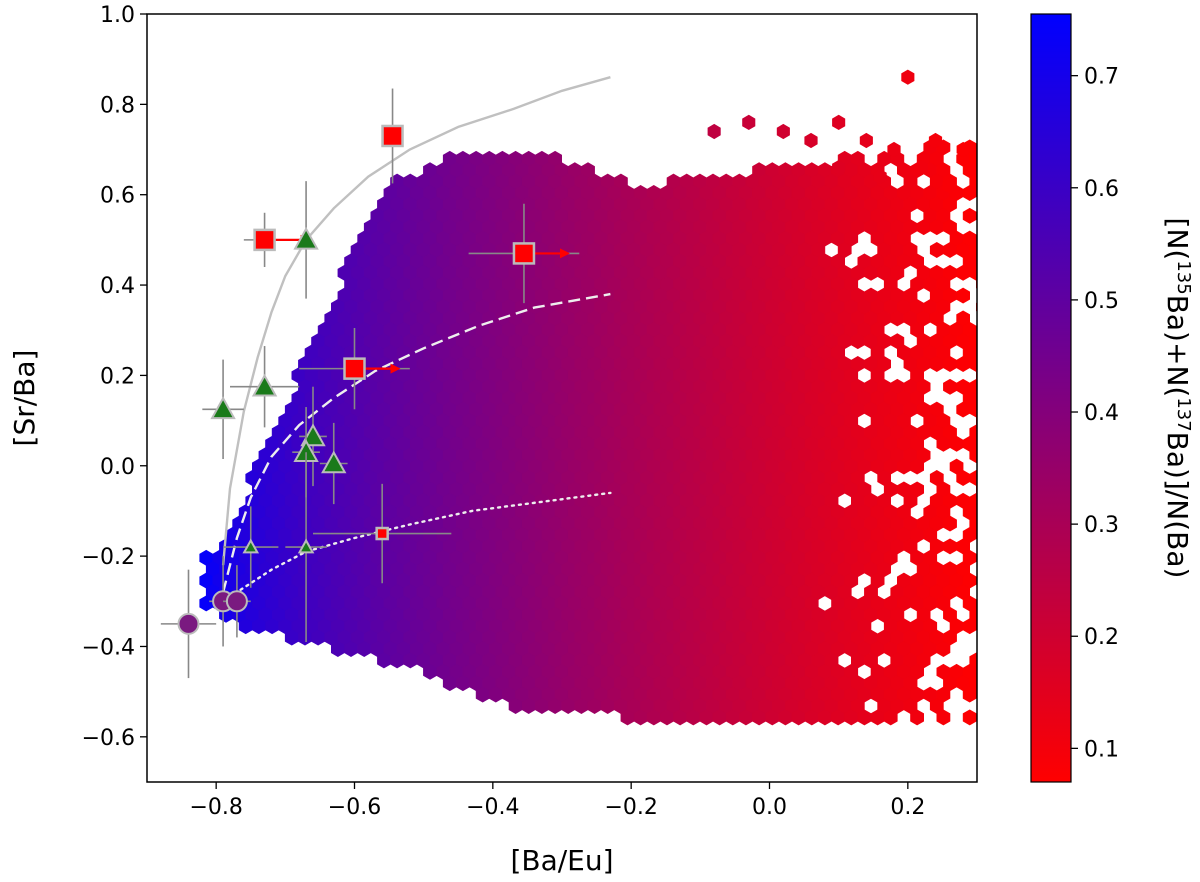 This screenshot has height=882, width=1200. What do you see at coordinates (1183, 414) in the screenshot?
I see `cb-title-sup-137: 137` at bounding box center [1183, 414].